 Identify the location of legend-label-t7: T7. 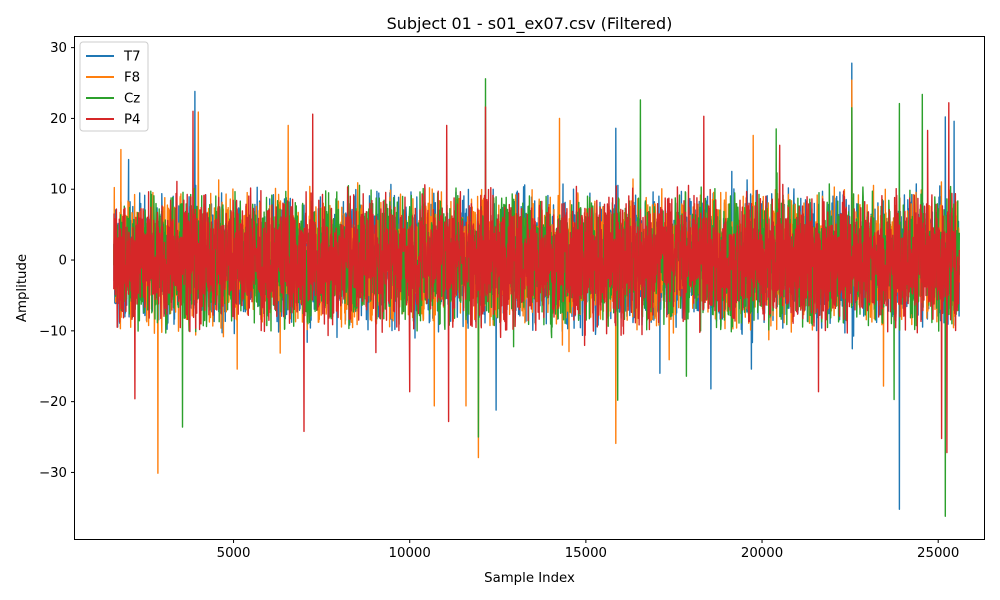
(132, 57).